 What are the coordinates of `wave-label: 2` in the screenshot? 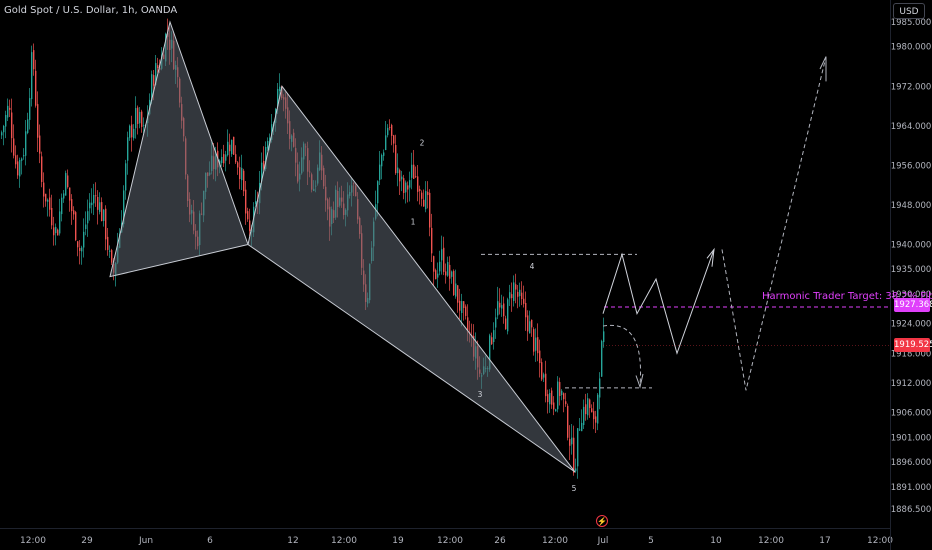 It's located at (422, 143).